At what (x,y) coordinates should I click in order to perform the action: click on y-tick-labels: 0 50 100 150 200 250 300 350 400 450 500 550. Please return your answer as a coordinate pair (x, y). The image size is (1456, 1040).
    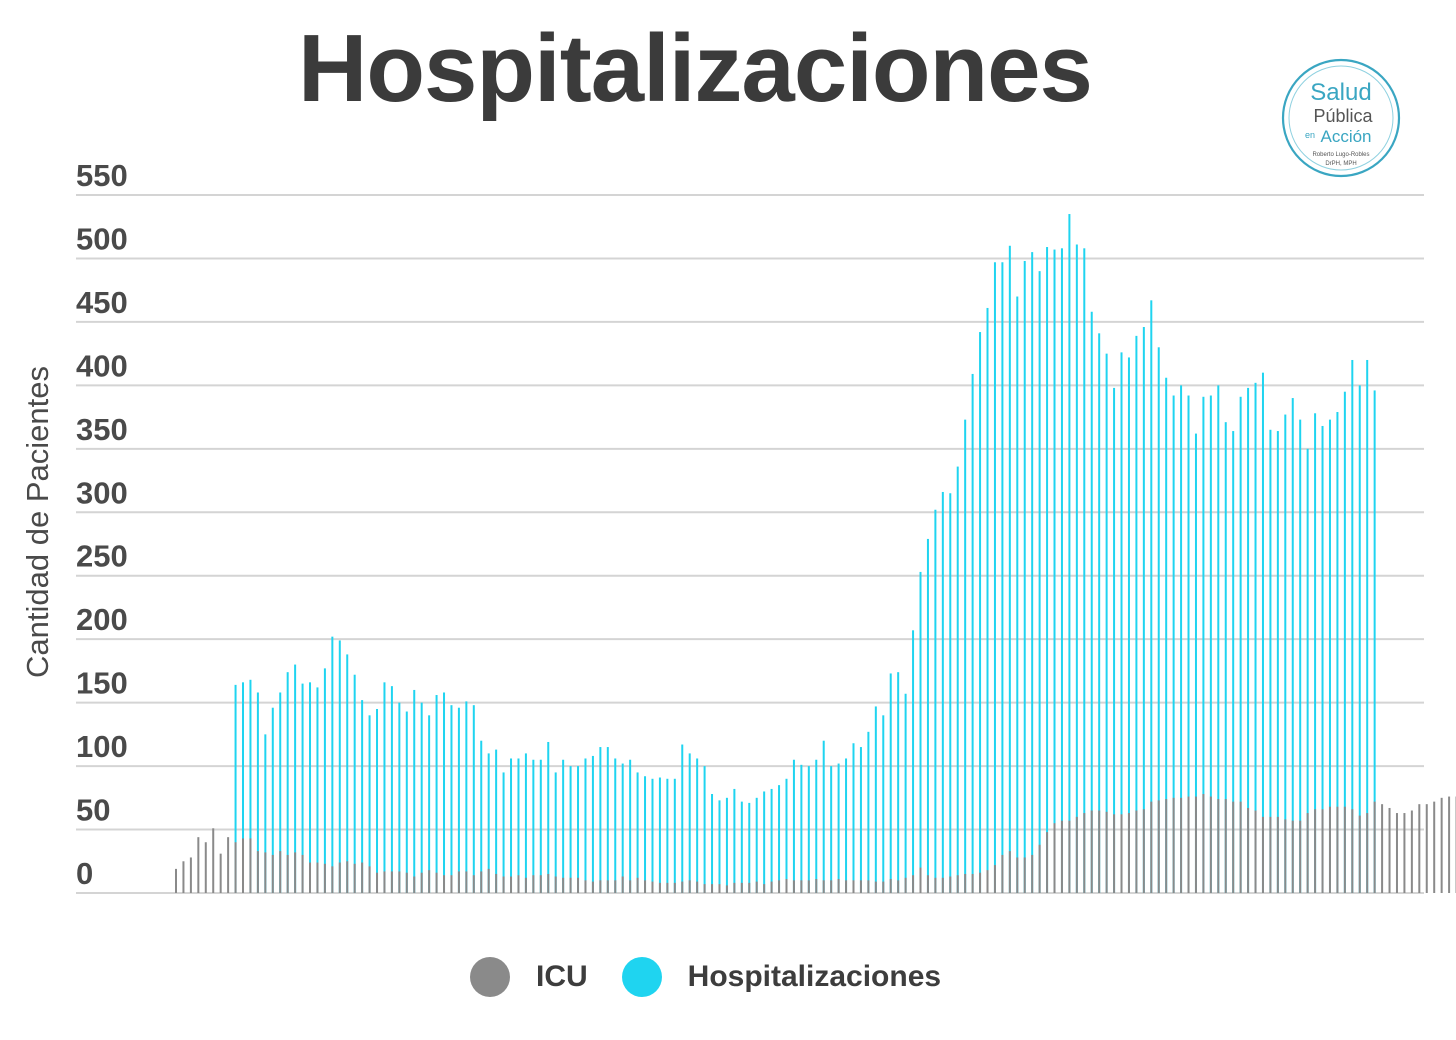
    Looking at the image, I should click on (102, 524).